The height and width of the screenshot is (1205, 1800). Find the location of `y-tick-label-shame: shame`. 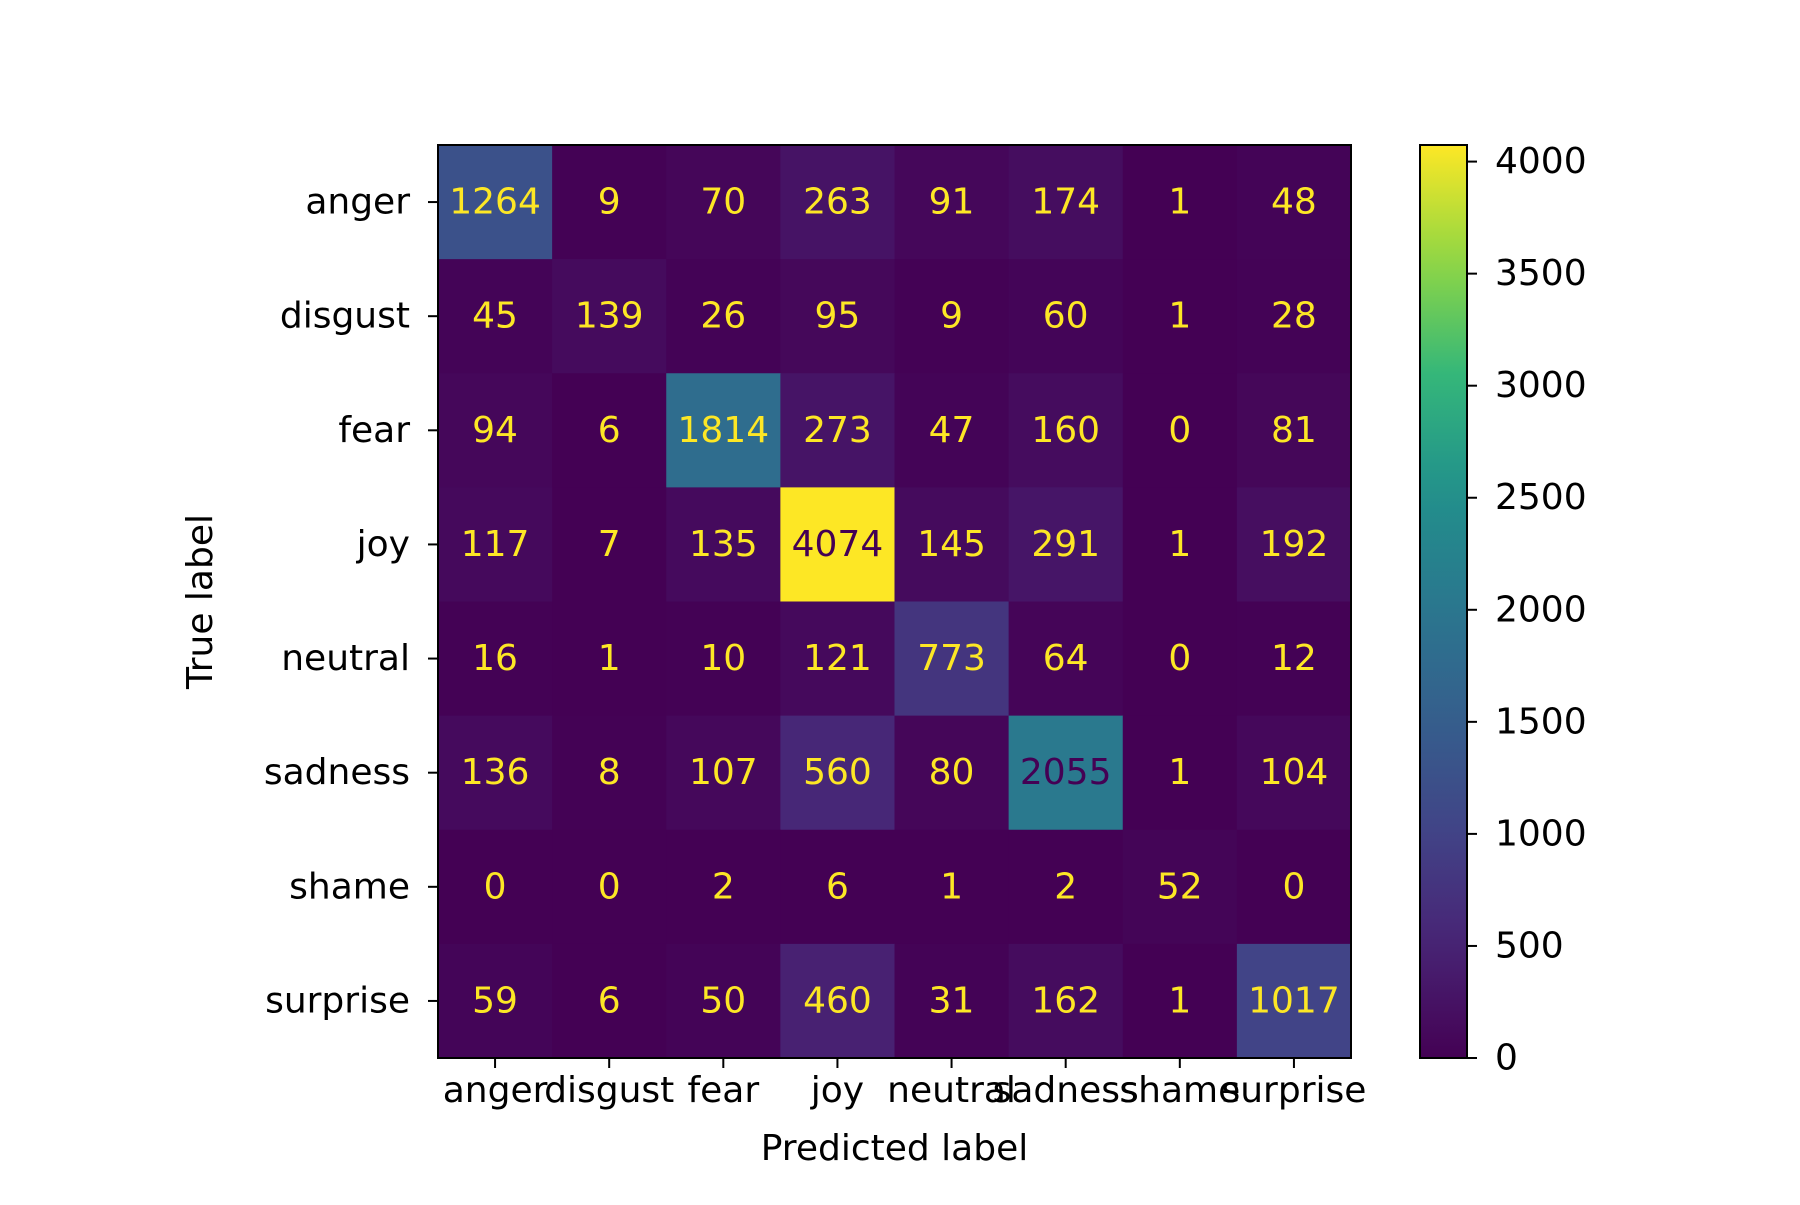

y-tick-label-shame: shame is located at coordinates (349, 886).